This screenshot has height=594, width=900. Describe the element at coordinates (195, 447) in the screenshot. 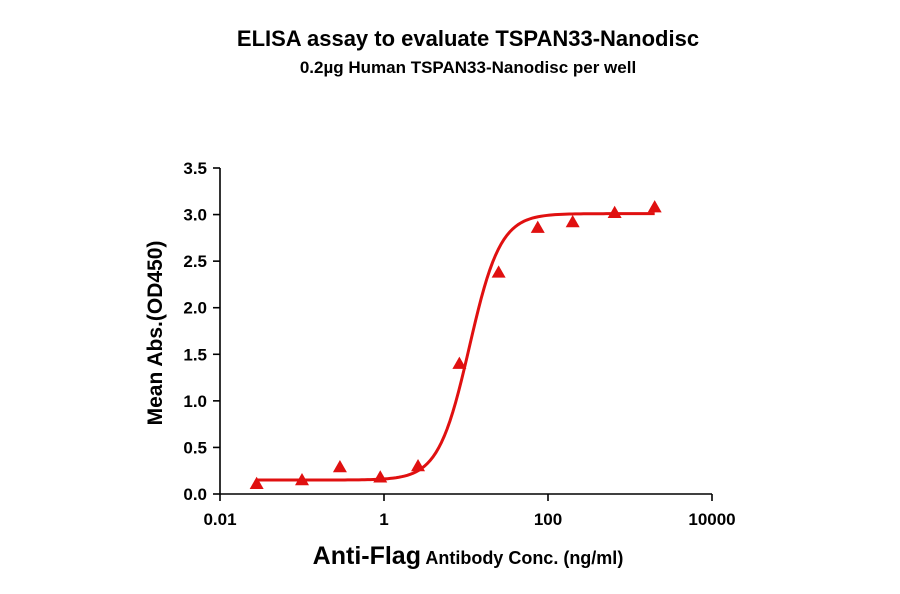

I see `y-tick-label: 0.5` at that location.